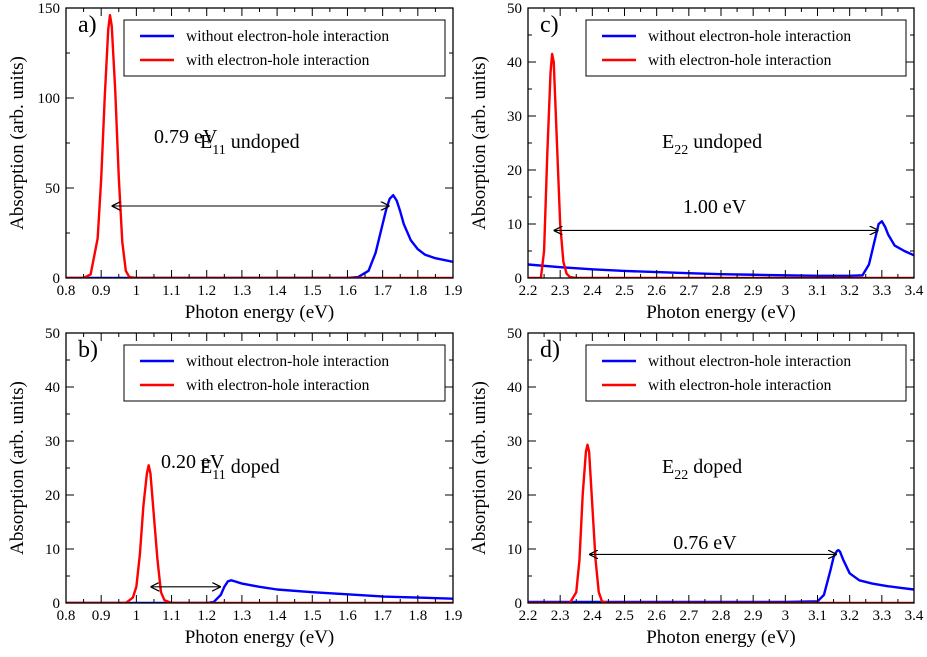  Describe the element at coordinates (705, 543) in the screenshot. I see `gap-label: 0.76 eV` at that location.